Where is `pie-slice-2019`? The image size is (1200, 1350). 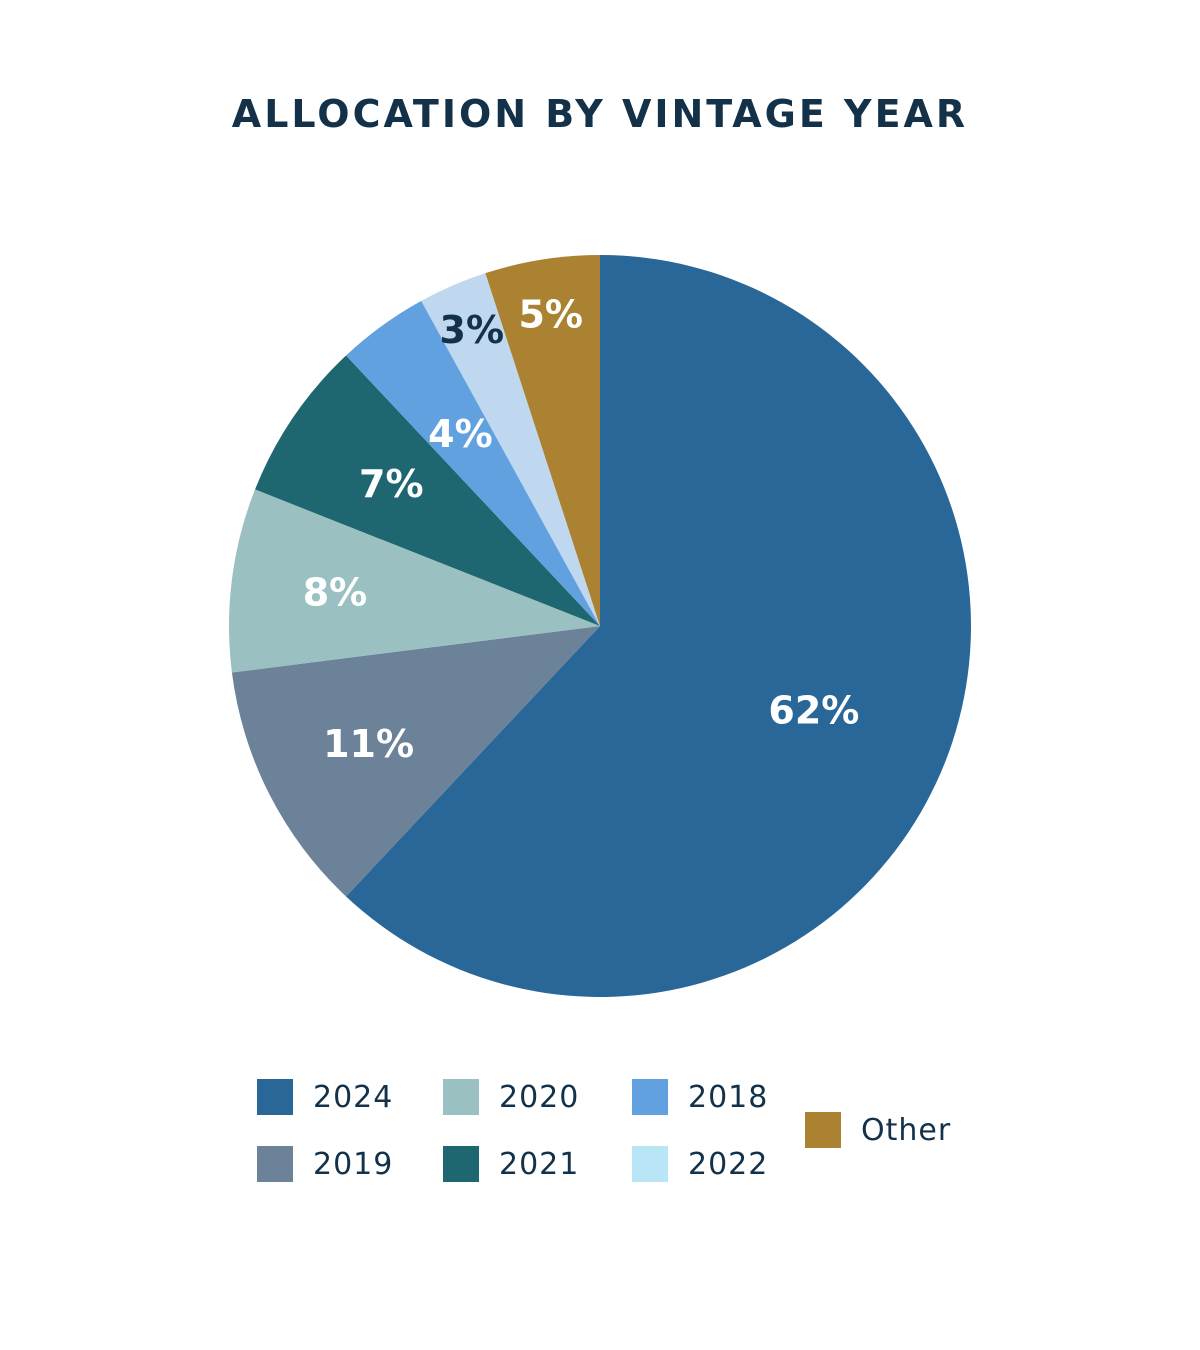 pie-slice-2019 is located at coordinates (415, 761).